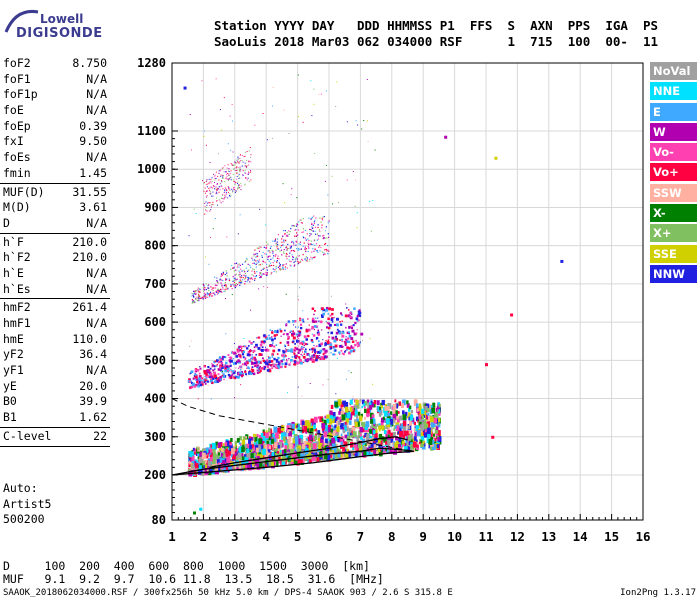  Describe the element at coordinates (93, 385) in the screenshot. I see `param-value: 20.0` at that location.